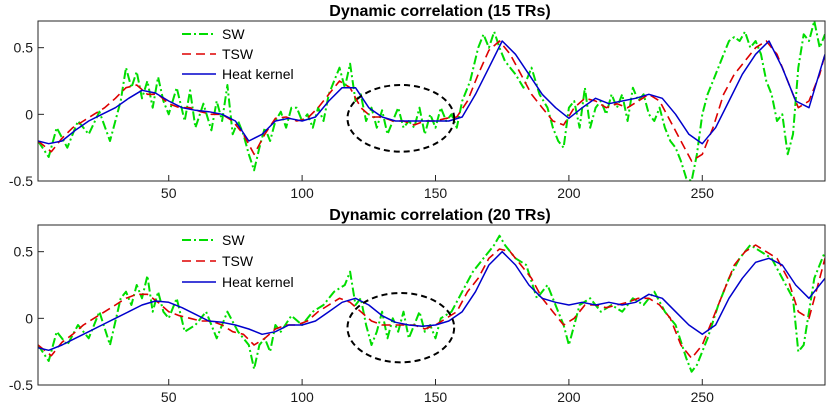 Image resolution: width=830 pixels, height=414 pixels. What do you see at coordinates (439, 11) in the screenshot?
I see `chart-title: Dynamic correlation (15 TRs)` at bounding box center [439, 11].